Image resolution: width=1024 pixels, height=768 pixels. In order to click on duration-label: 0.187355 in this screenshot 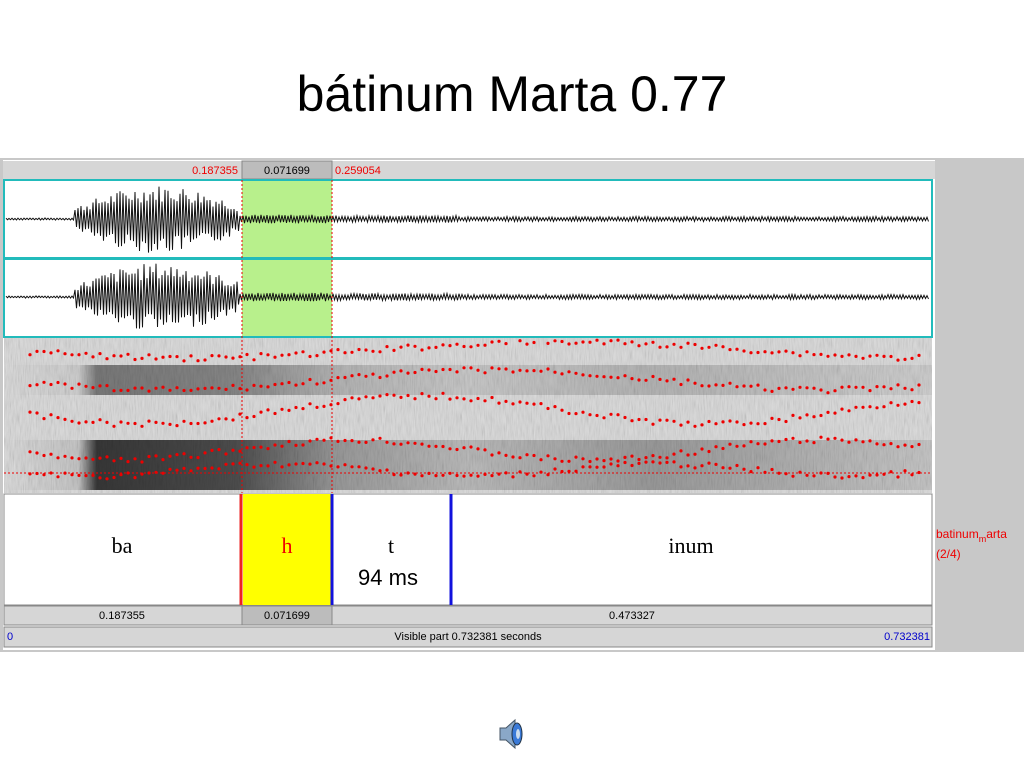, I will do `click(122, 616)`.